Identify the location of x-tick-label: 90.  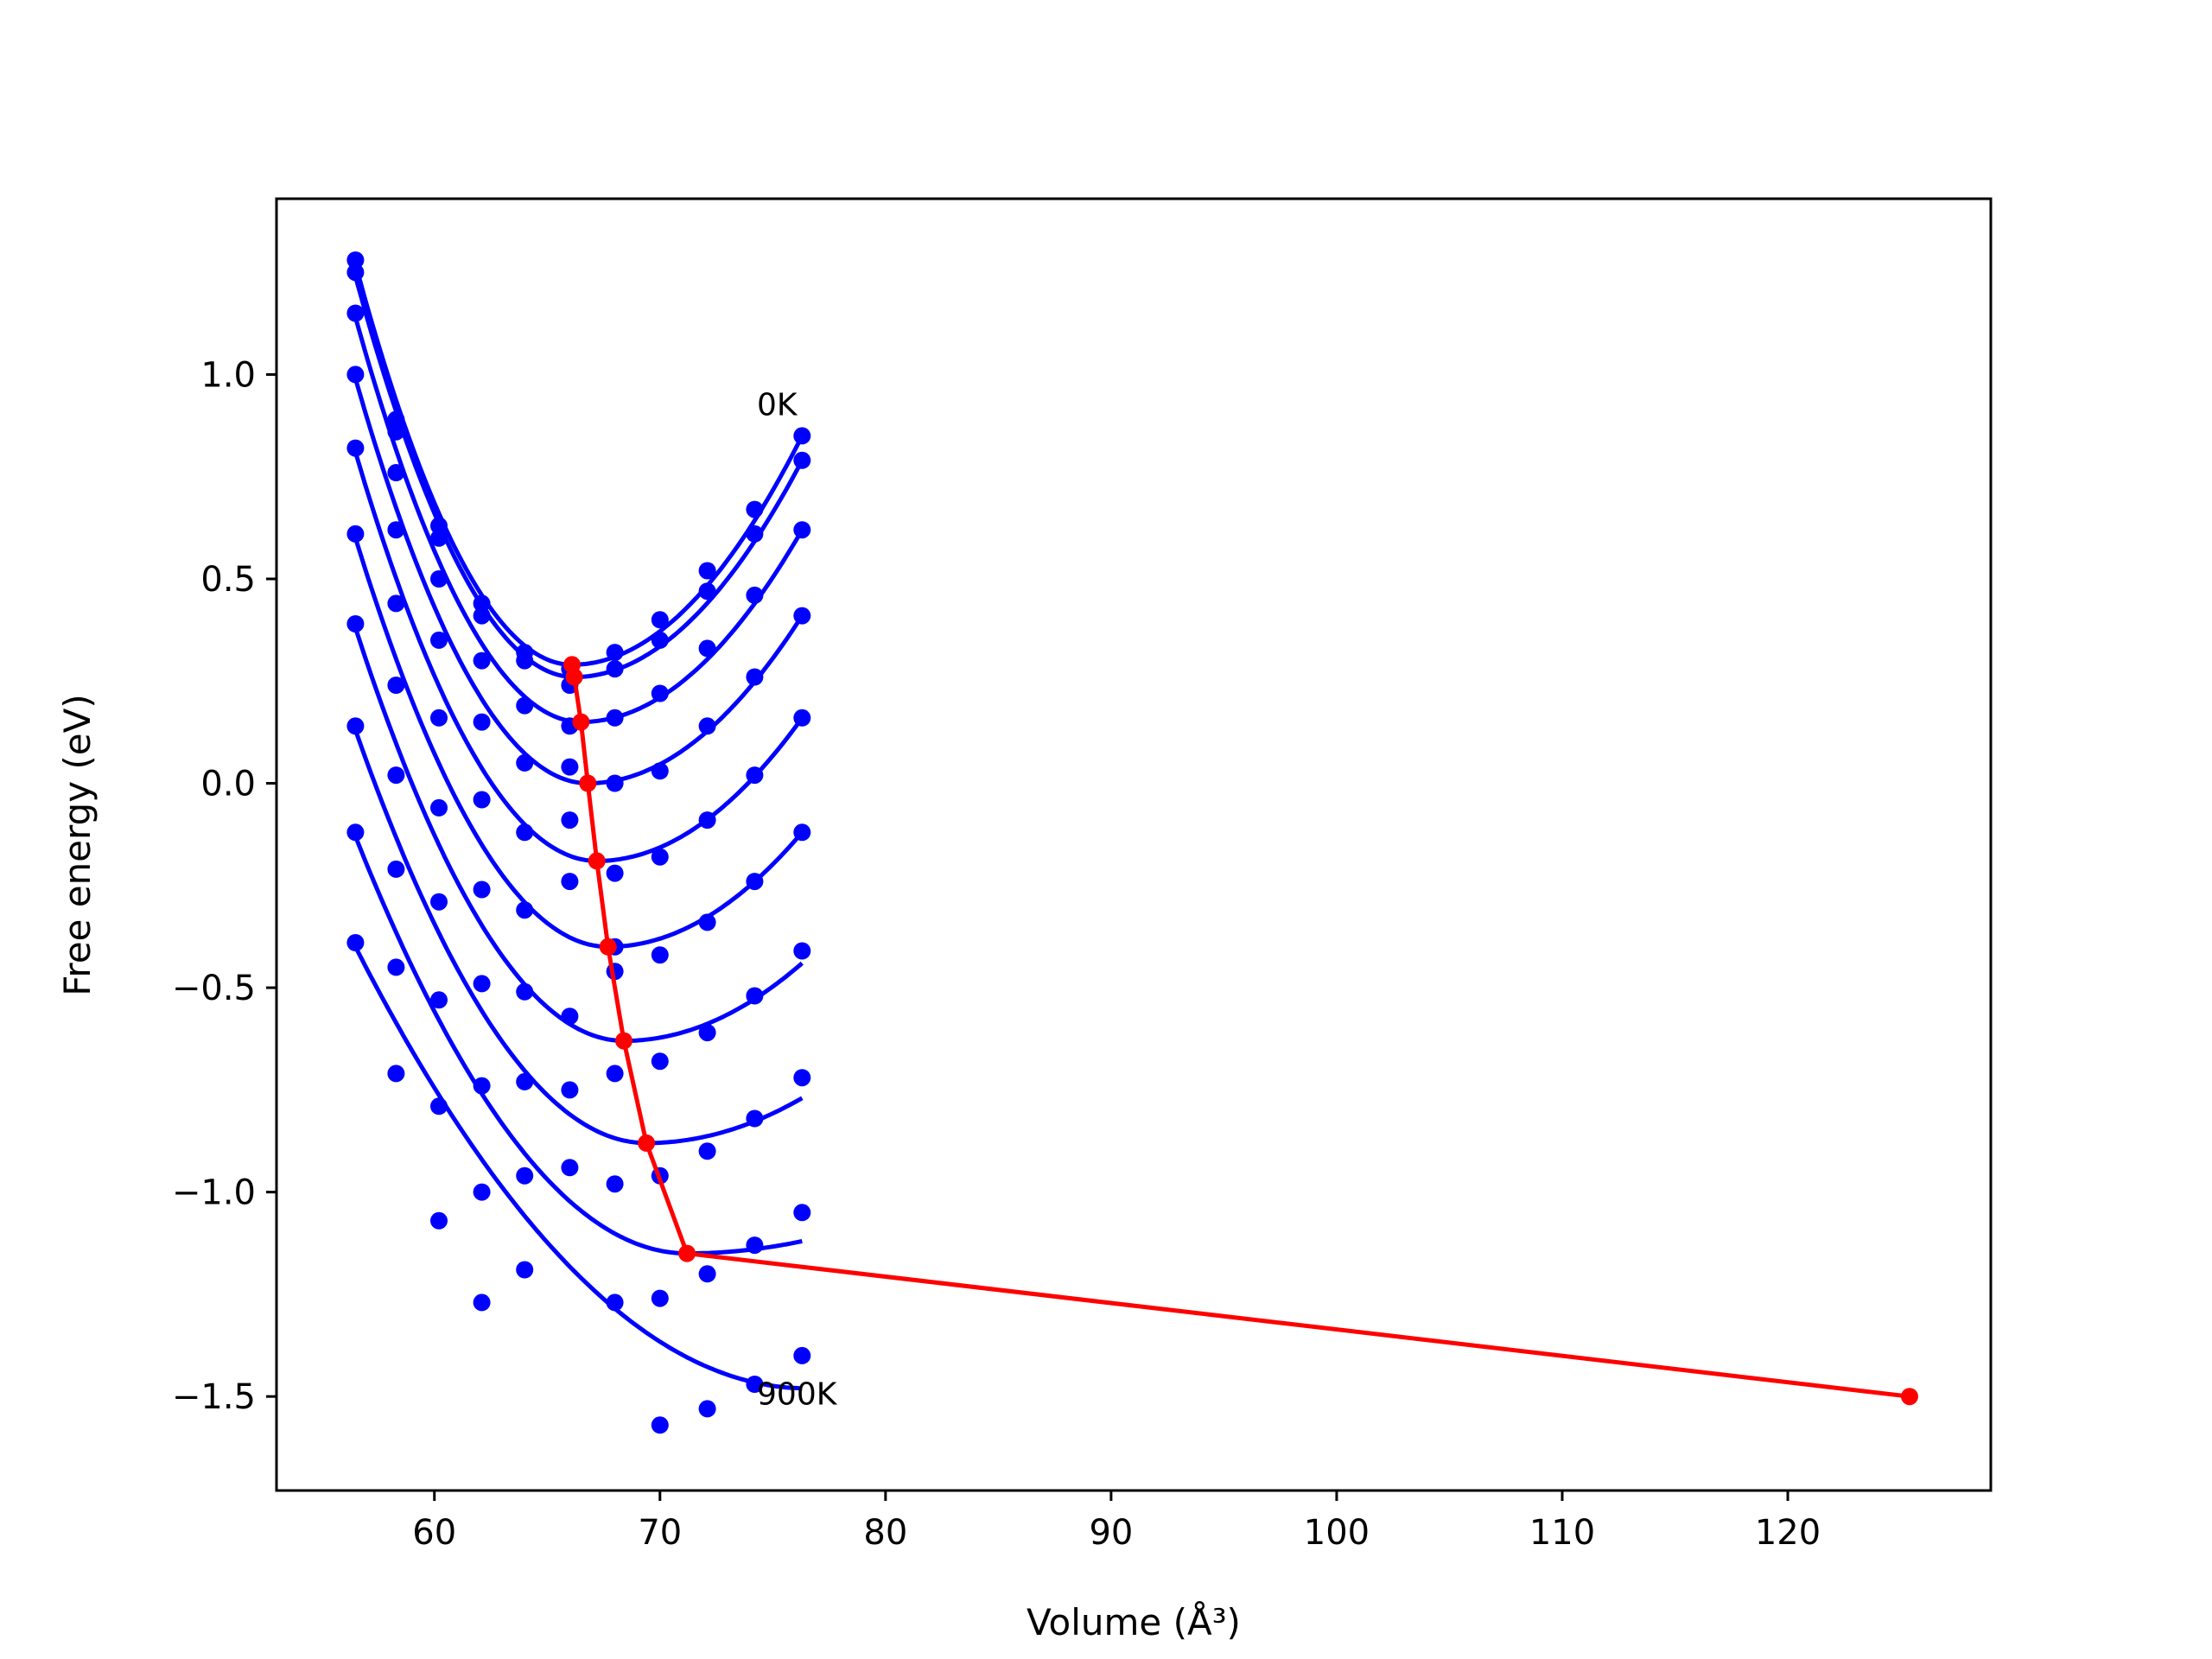
(1111, 1533).